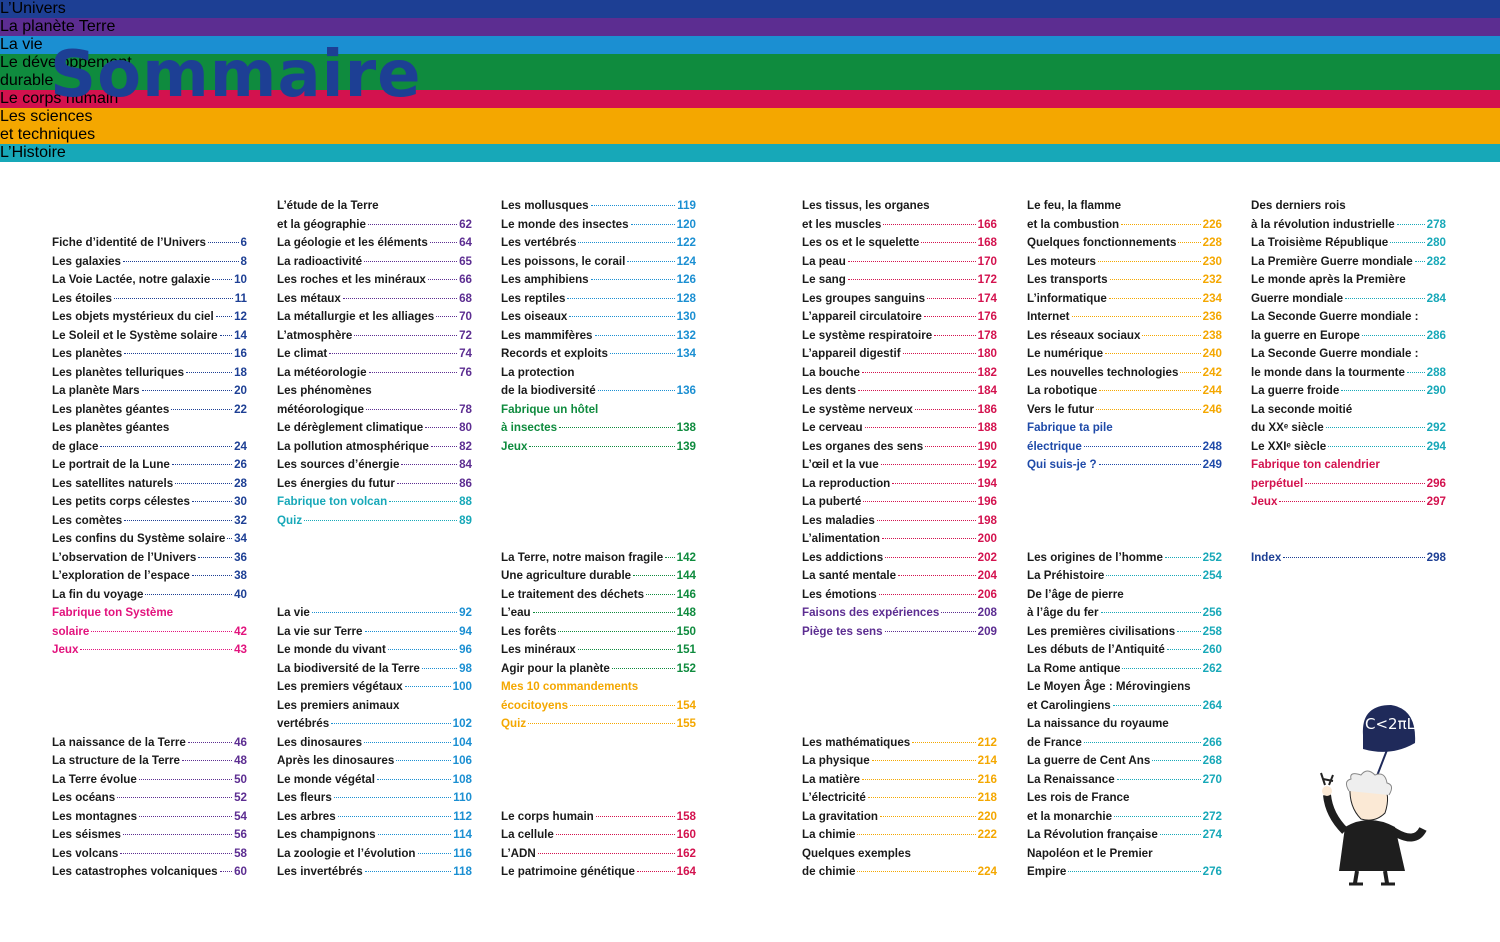 This screenshot has height=942, width=1500. I want to click on page-number: 6, so click(243, 242).